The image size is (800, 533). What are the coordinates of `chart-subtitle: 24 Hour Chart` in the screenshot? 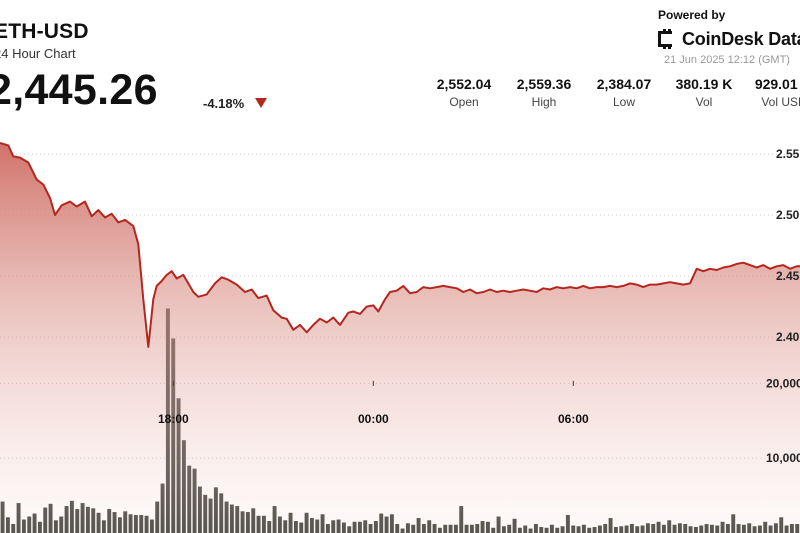 It's located at (38, 53).